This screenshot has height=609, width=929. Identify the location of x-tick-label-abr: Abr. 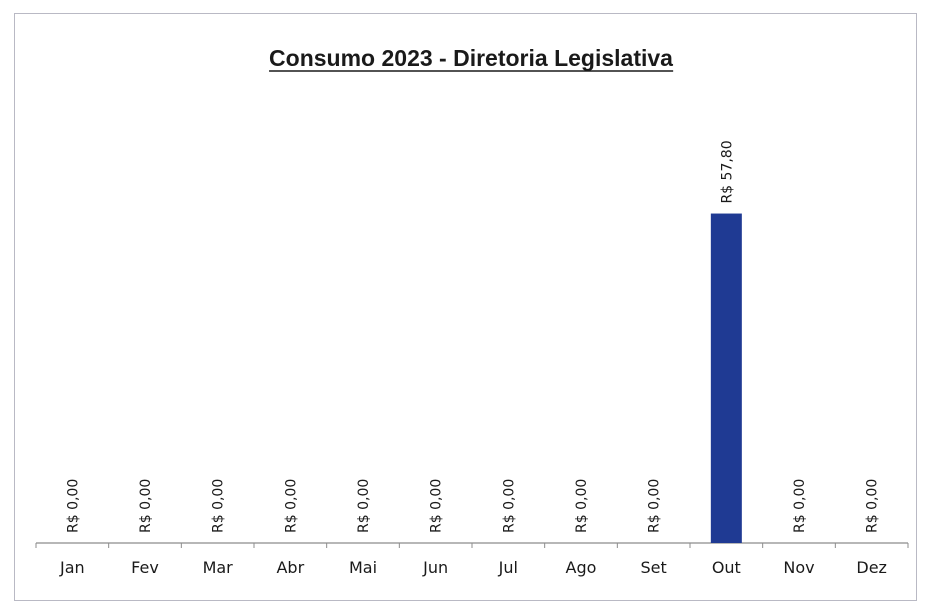
(290, 567).